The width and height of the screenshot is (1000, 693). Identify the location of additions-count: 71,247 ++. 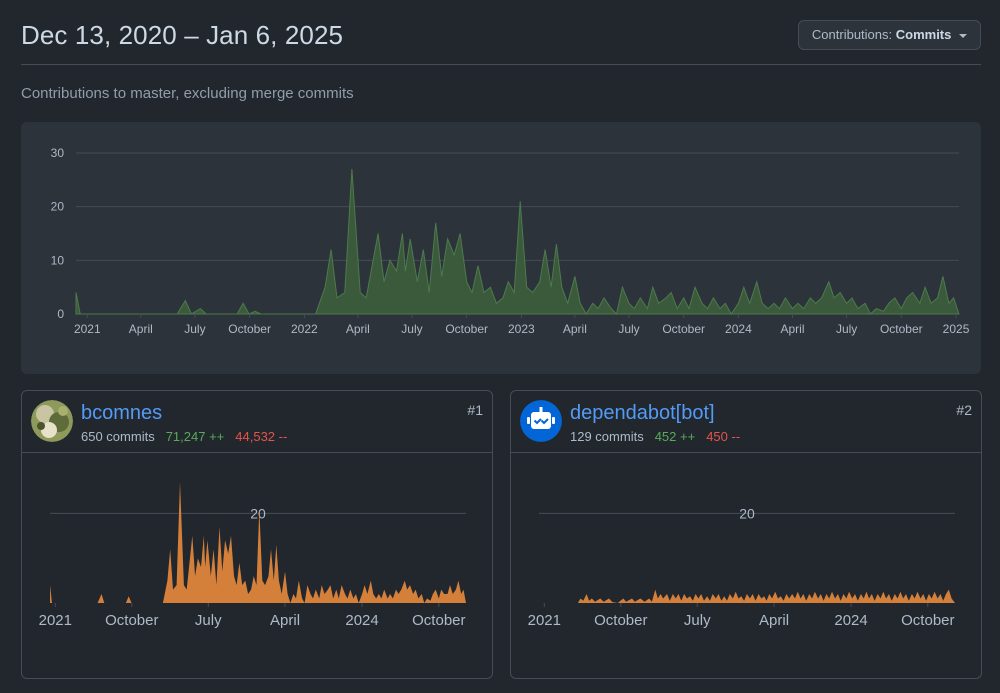
(195, 436).